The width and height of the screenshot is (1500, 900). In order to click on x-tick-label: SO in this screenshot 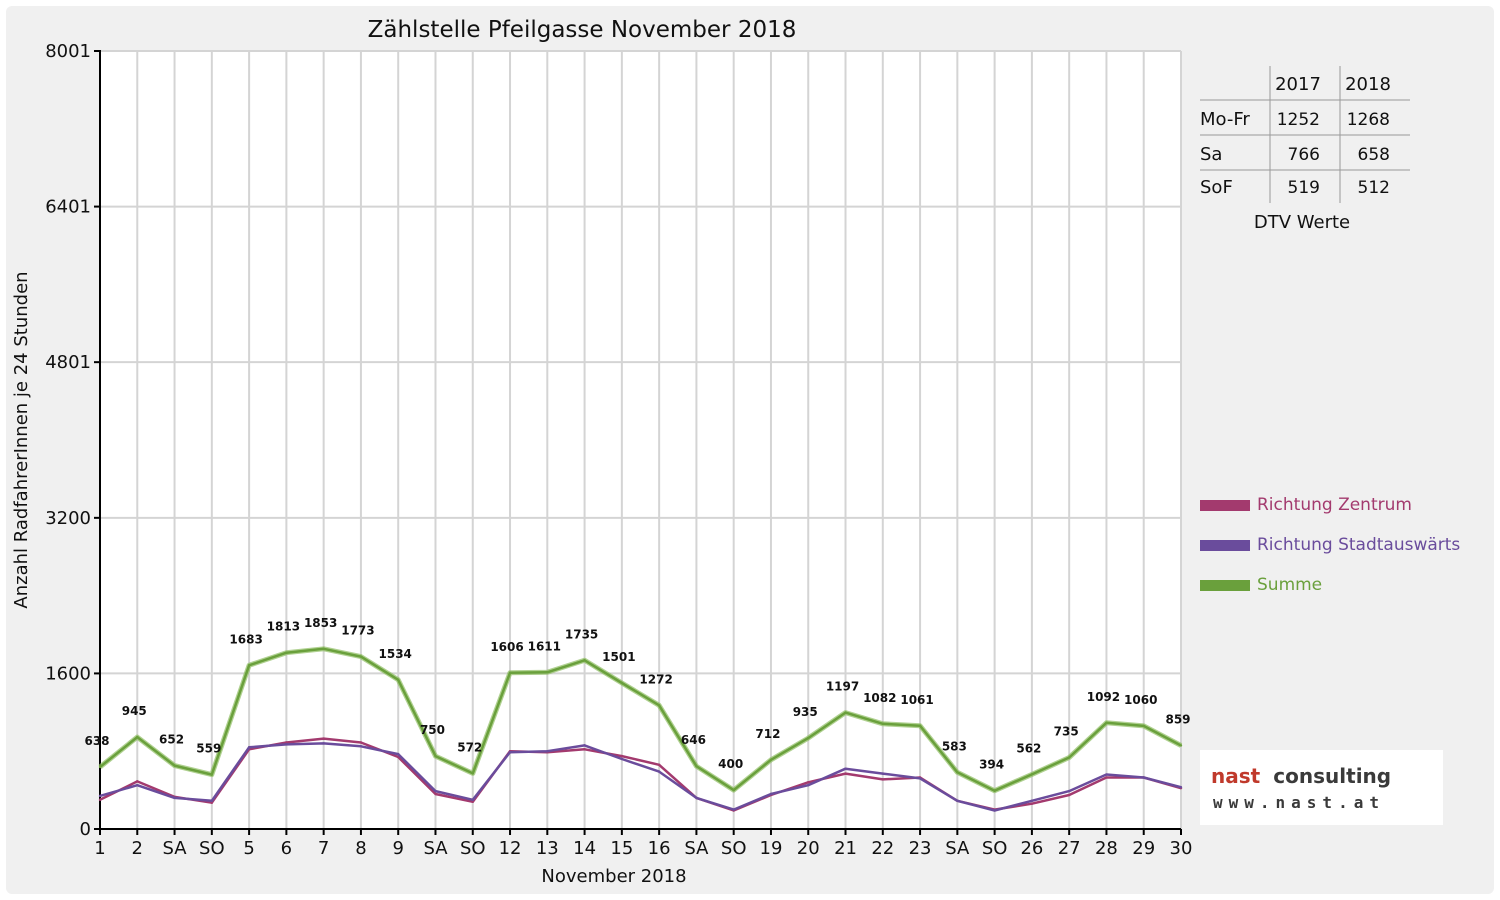, I will do `click(995, 848)`.